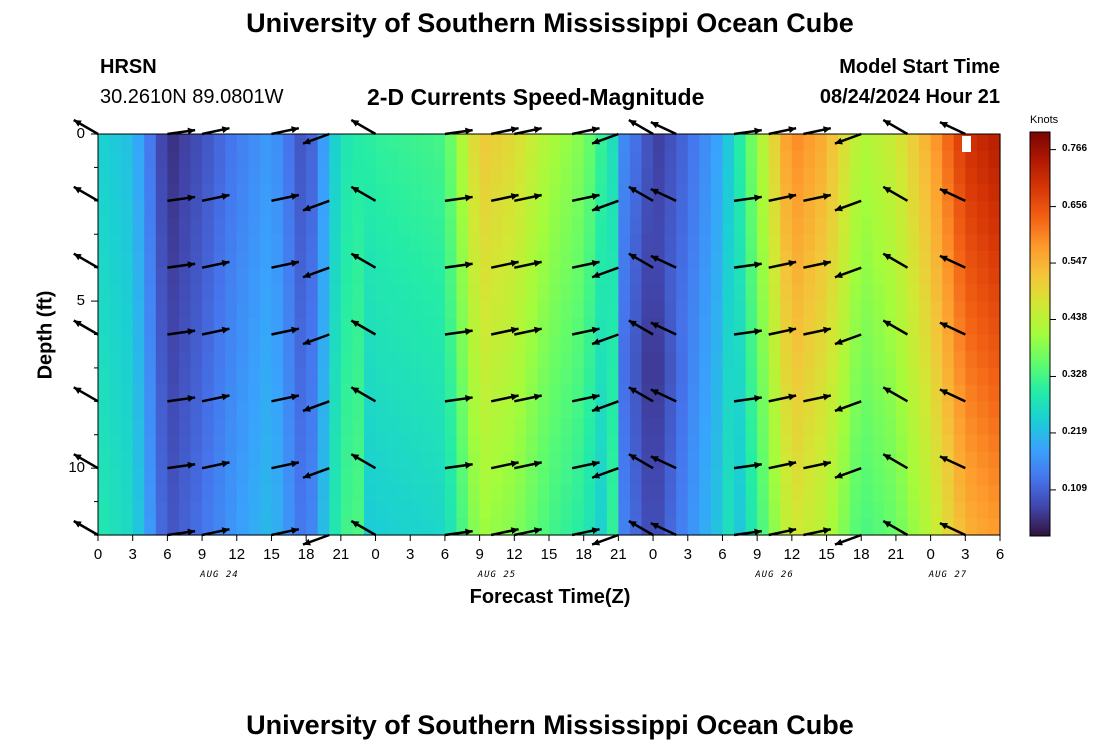 This screenshot has width=1100, height=750. I want to click on station-coordinates: 30.2610N 89.0801W, so click(192, 97).